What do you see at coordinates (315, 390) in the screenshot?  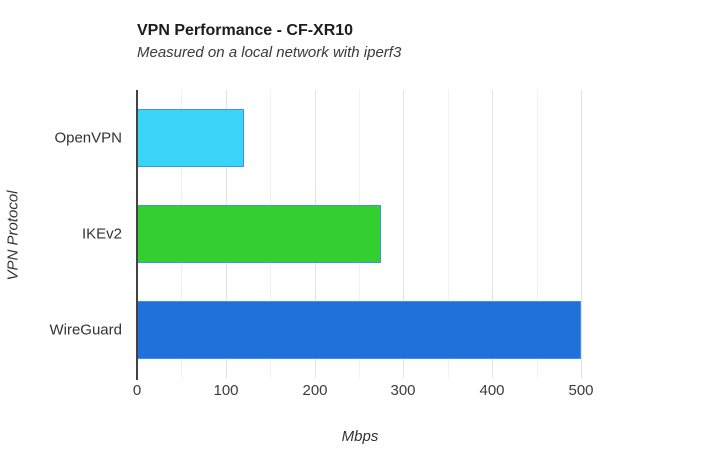 I see `x-tick-label-200: 200` at bounding box center [315, 390].